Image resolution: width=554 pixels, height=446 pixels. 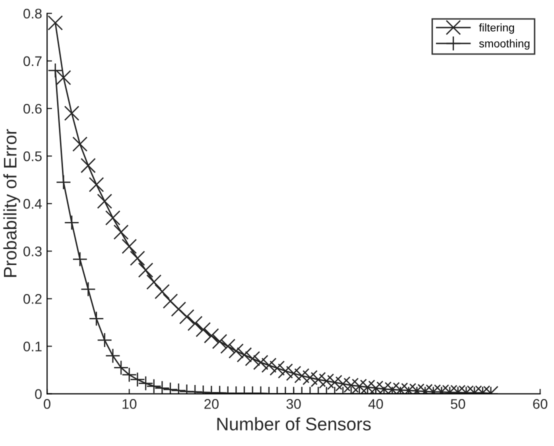 I want to click on y-tick-label: 0.6, so click(x=32, y=109).